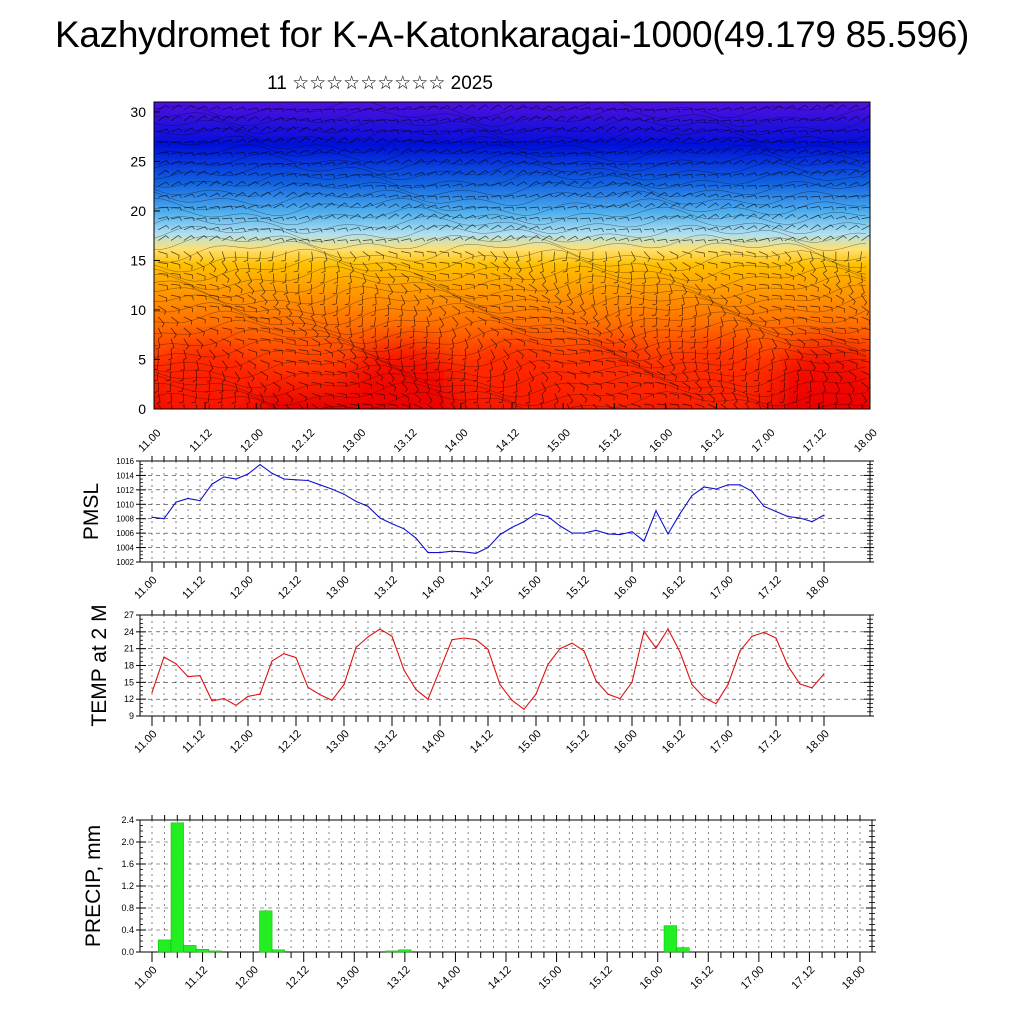  What do you see at coordinates (190, 949) in the screenshot?
I see `precip-bar` at bounding box center [190, 949].